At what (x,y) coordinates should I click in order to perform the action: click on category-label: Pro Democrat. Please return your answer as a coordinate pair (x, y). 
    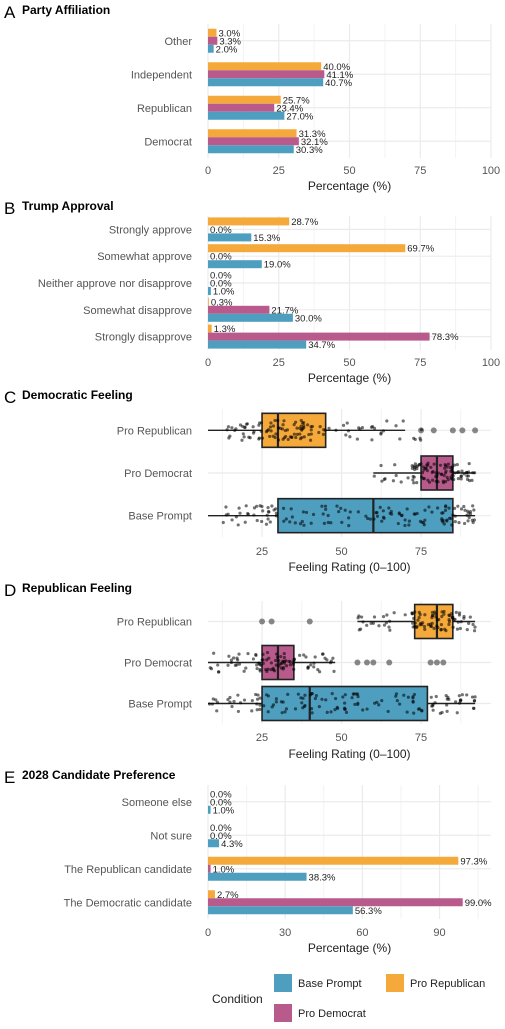
    Looking at the image, I should click on (158, 474).